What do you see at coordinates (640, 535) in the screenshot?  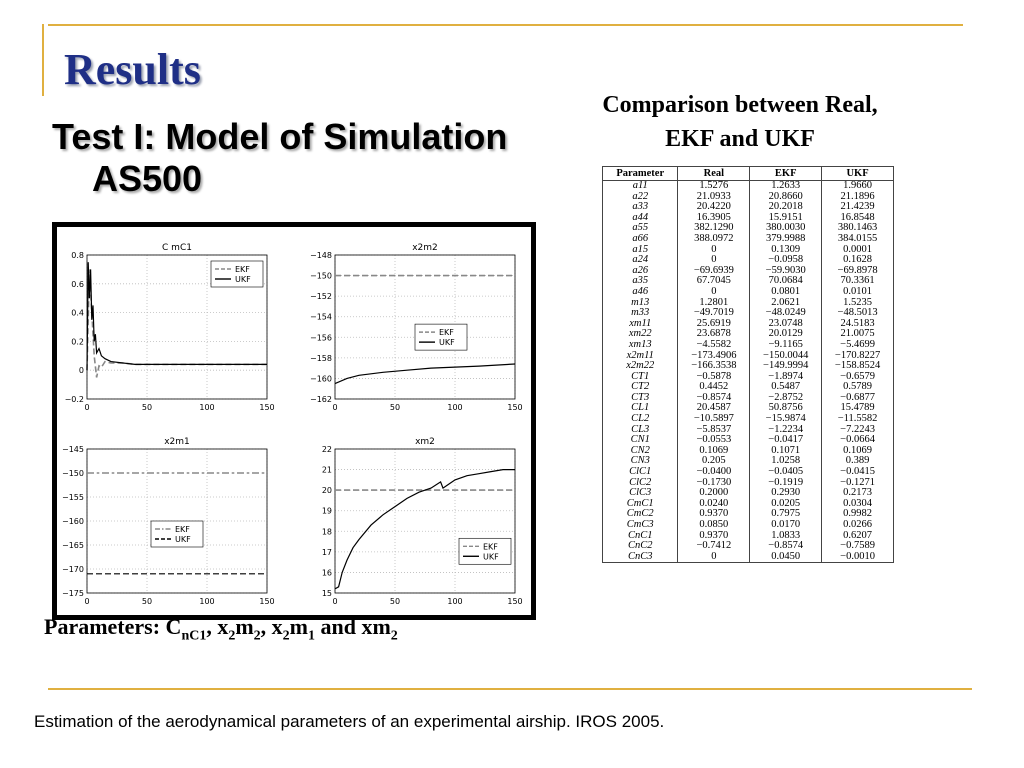 I see `parameter-name-cell: CnC1` at bounding box center [640, 535].